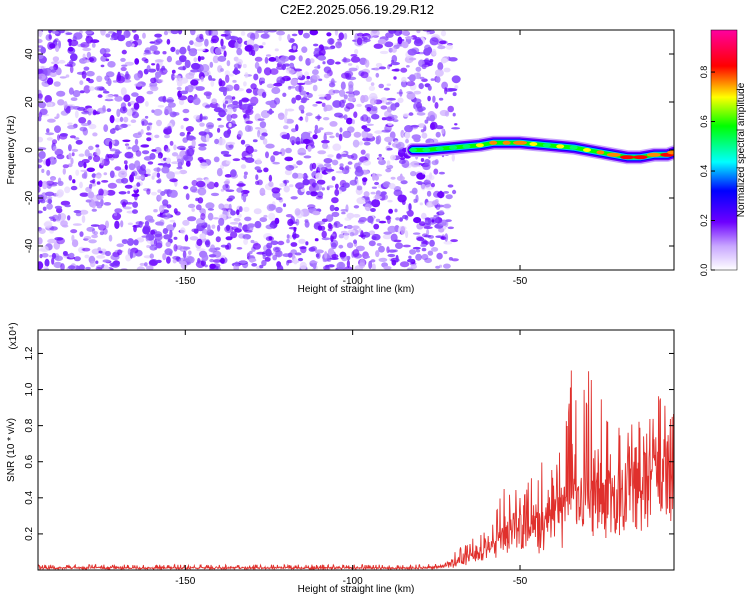 Image resolution: width=750 pixels, height=600 pixels. Describe the element at coordinates (704, 270) in the screenshot. I see `colorbar-tick-label: 0.0` at that location.